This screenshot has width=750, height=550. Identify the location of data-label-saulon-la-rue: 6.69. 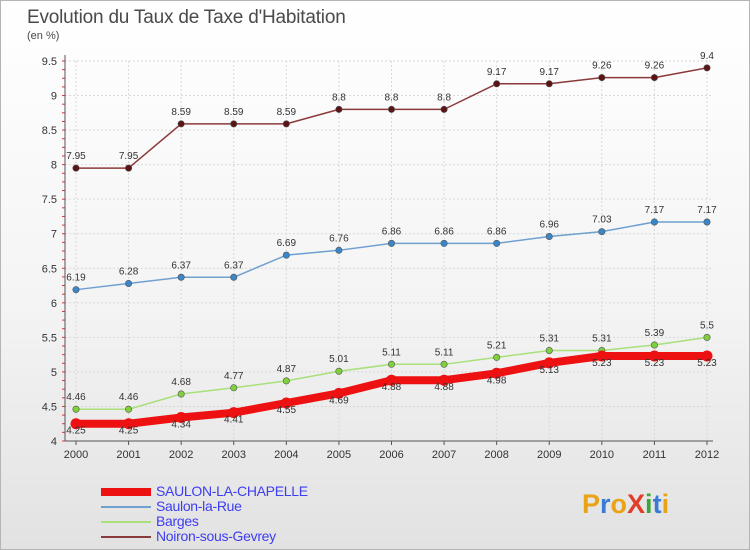
(287, 243).